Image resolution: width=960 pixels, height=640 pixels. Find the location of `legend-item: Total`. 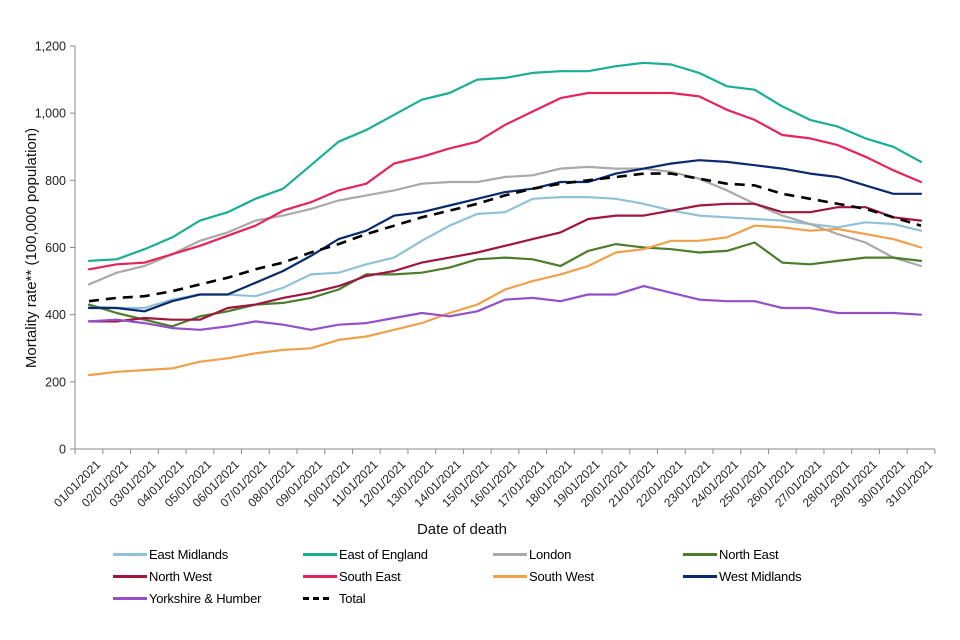

legend-item: Total is located at coordinates (398, 598).